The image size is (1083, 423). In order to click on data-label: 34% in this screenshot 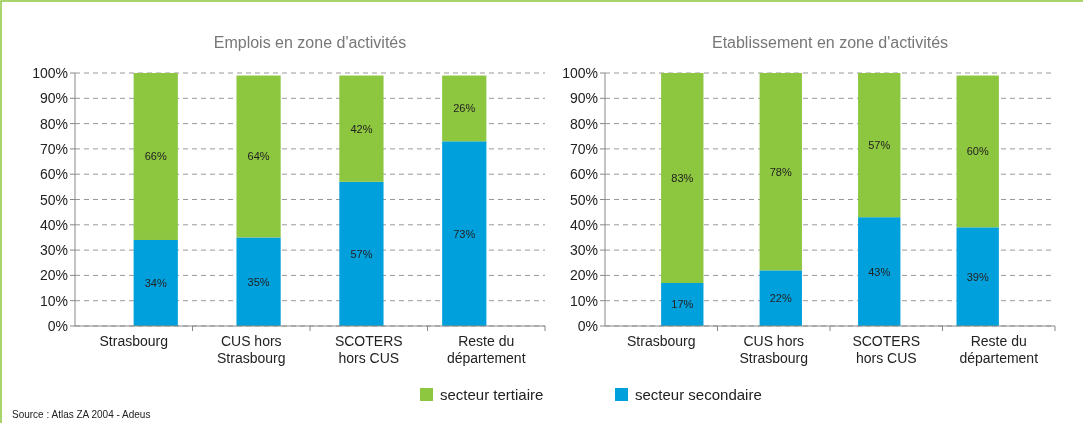, I will do `click(155, 282)`.